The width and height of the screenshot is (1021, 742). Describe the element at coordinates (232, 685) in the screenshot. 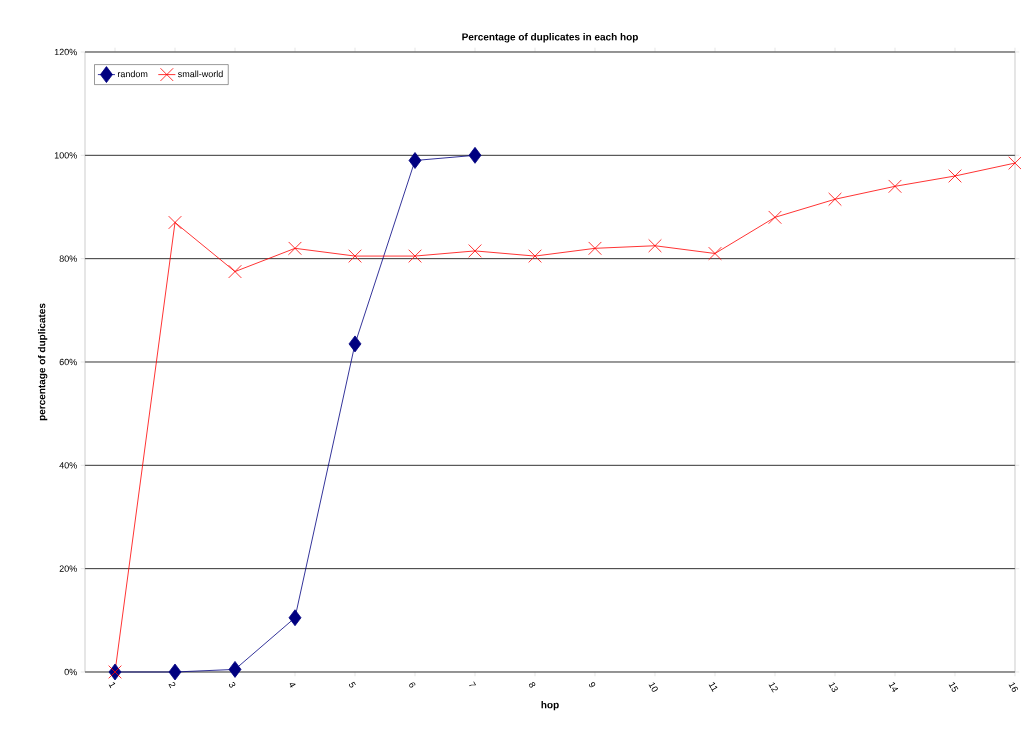

I see `x-tick-label: 3` at that location.